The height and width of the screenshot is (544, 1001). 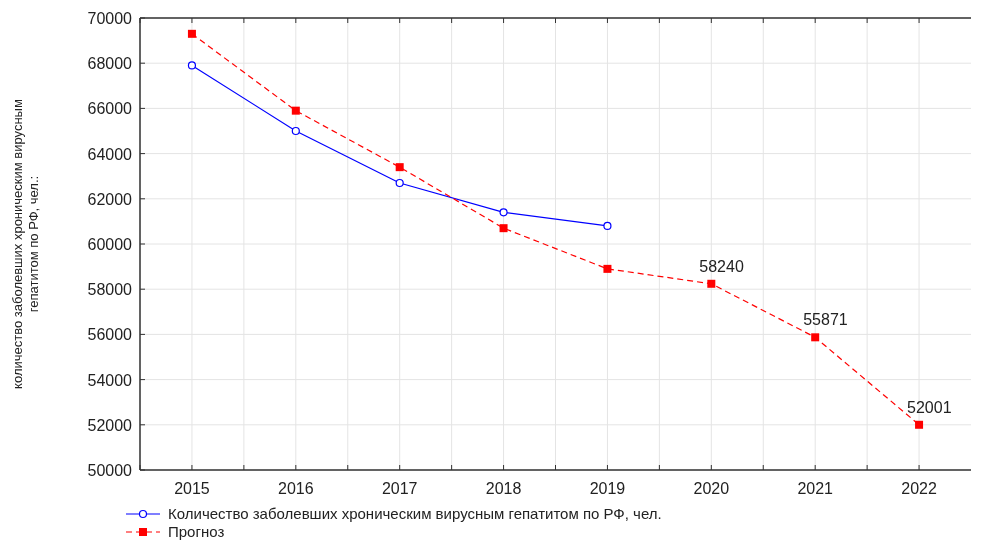 What do you see at coordinates (25, 244) in the screenshot?
I see `y-axis-title: количество заболевших хроническим вирусным гепатитом по РФ, чел.:` at bounding box center [25, 244].